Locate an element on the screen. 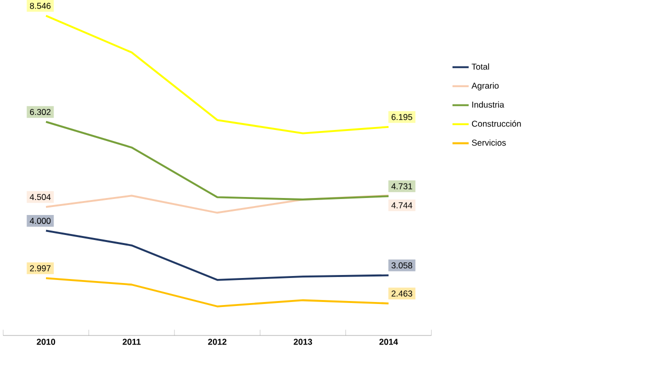  legend-label: Agrario is located at coordinates (485, 86).